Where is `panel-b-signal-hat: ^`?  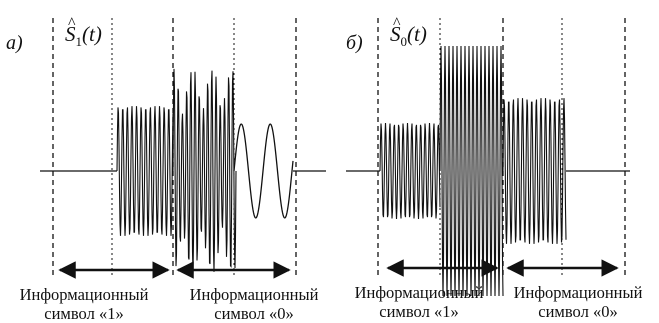
panel-b-signal-hat: ^ is located at coordinates (397, 23).